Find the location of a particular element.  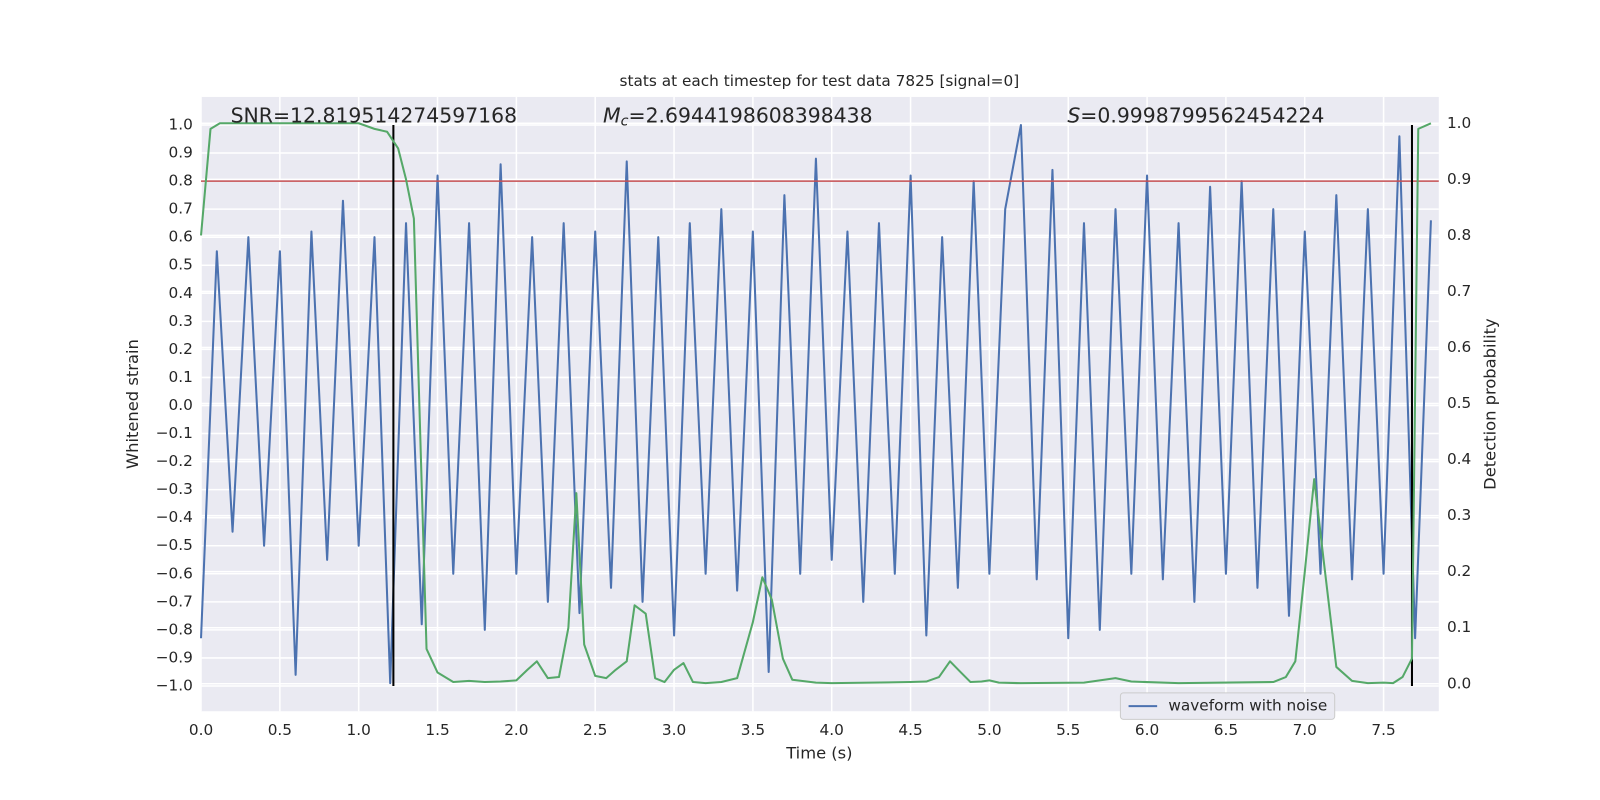

y2-tick-label: 0.6 is located at coordinates (1459, 347).